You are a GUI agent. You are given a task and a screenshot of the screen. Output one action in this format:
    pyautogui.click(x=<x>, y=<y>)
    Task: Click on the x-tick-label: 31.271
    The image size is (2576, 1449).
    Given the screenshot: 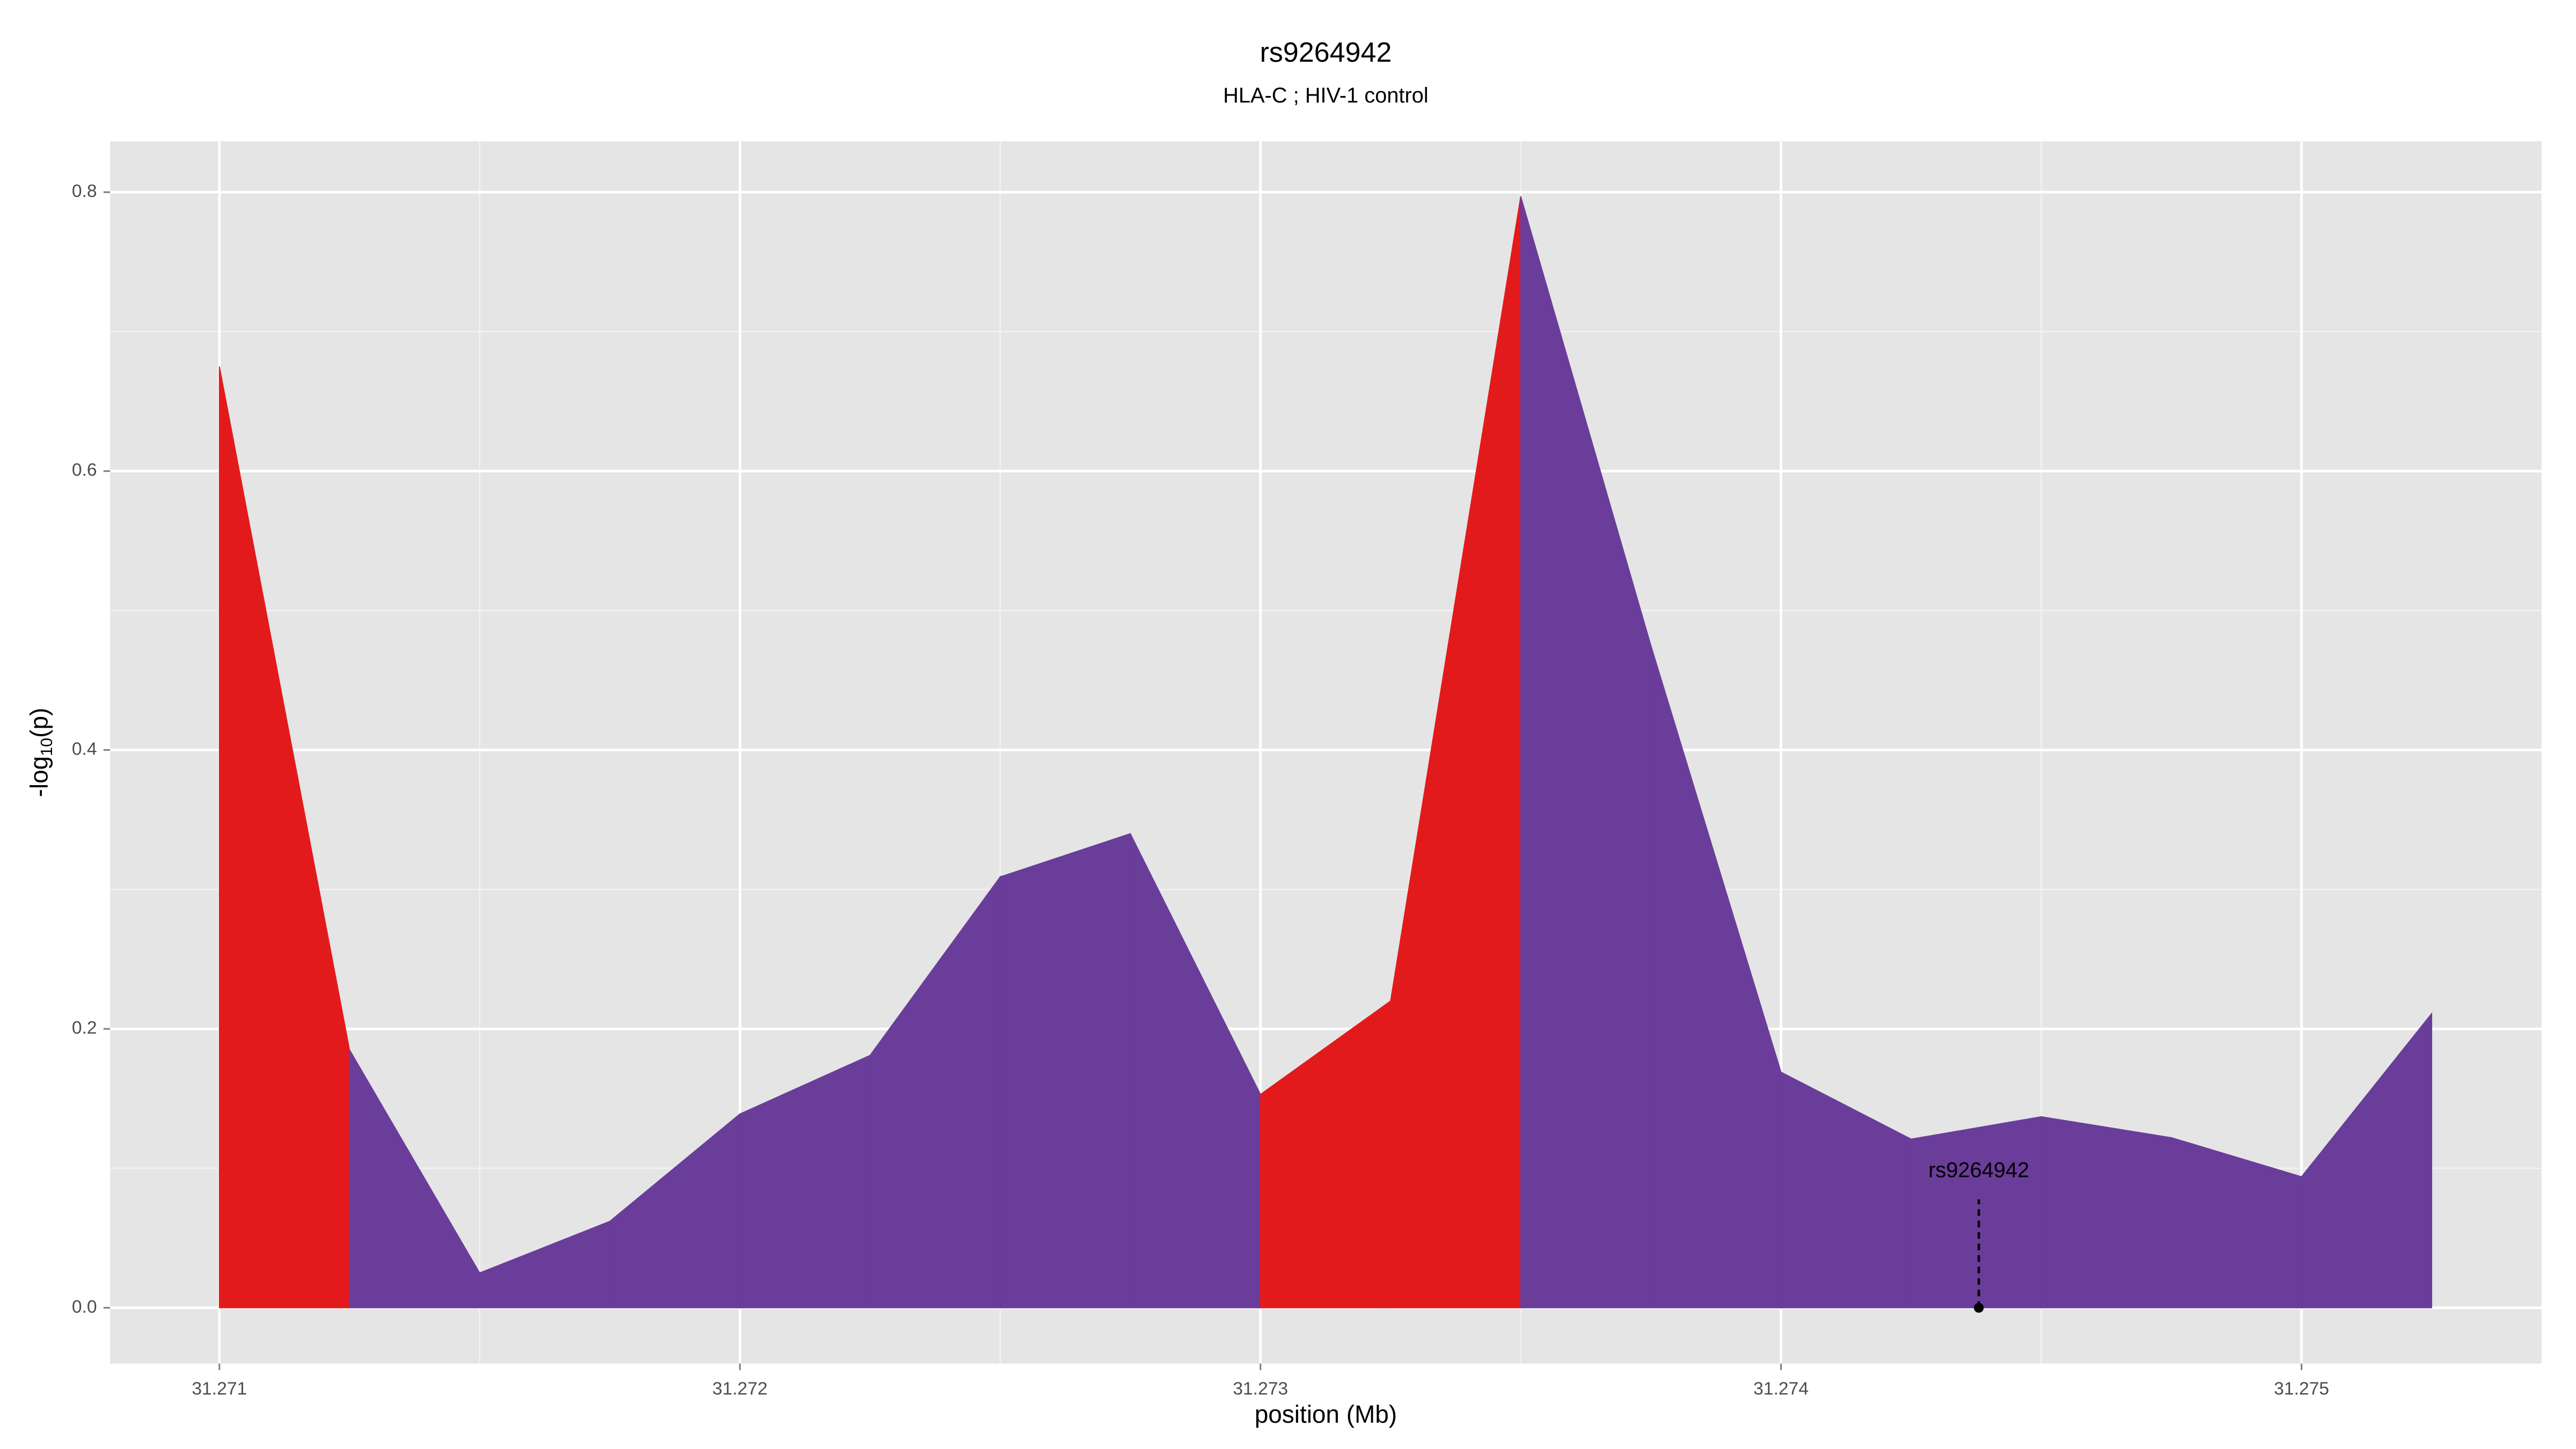 What is the action you would take?
    pyautogui.click(x=219, y=1389)
    